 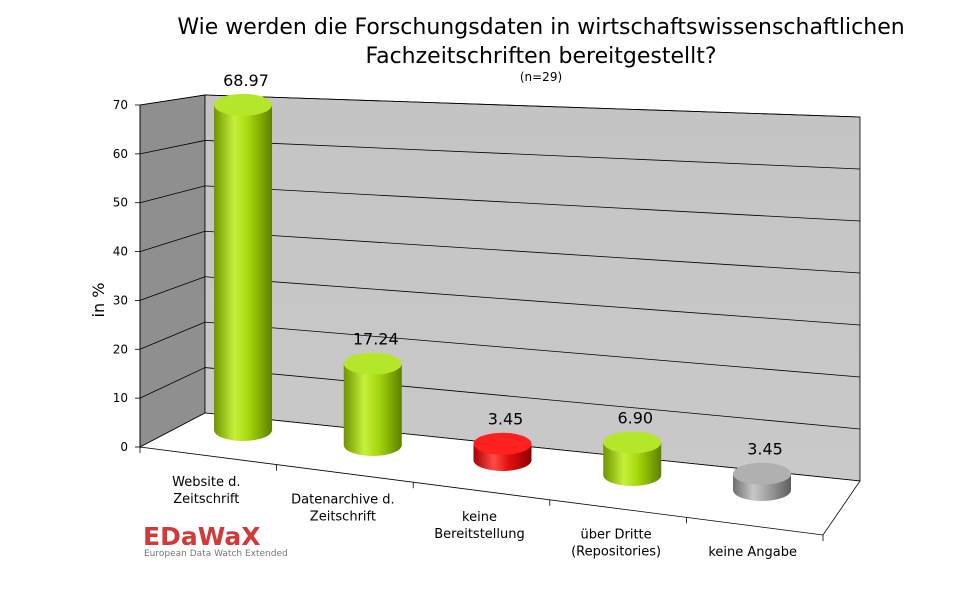 I want to click on y-axis: 0 10 20 30 40 50 60 70, so click(x=127, y=276).